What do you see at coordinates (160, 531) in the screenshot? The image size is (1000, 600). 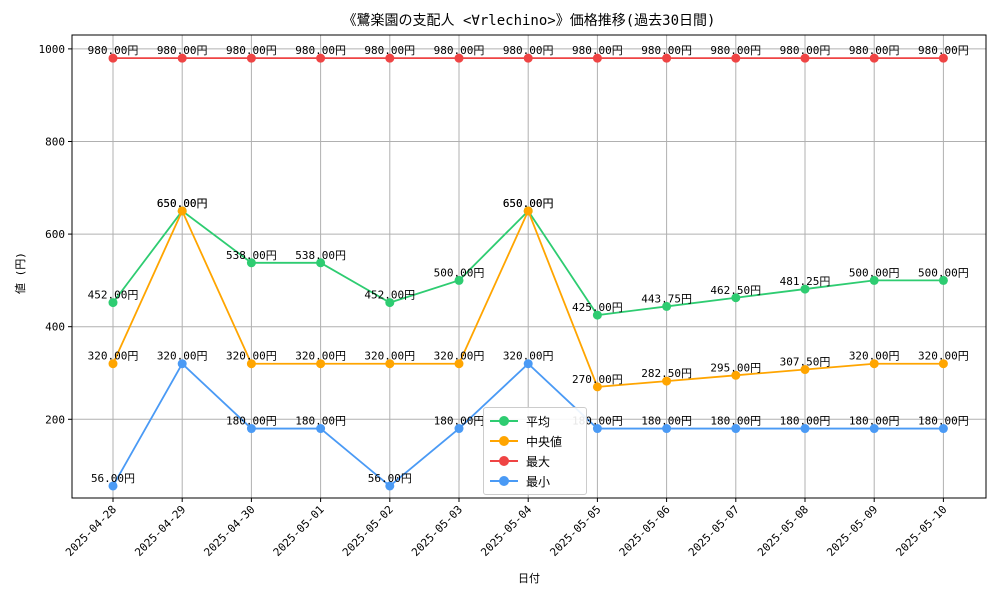 I see `x-tick-label: 2025-04-29` at bounding box center [160, 531].